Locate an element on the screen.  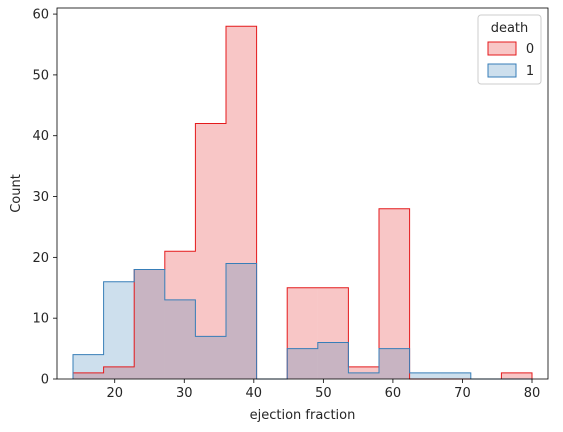
y-axis-label: Count is located at coordinates (16, 193).